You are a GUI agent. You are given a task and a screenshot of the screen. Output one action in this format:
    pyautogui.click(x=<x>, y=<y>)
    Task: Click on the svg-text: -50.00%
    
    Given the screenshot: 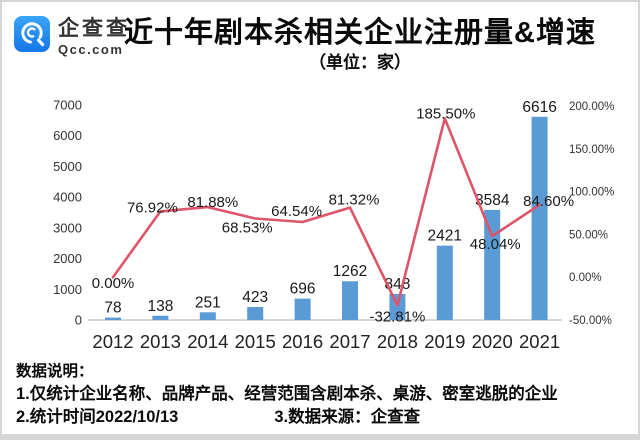 What is the action you would take?
    pyautogui.click(x=590, y=321)
    